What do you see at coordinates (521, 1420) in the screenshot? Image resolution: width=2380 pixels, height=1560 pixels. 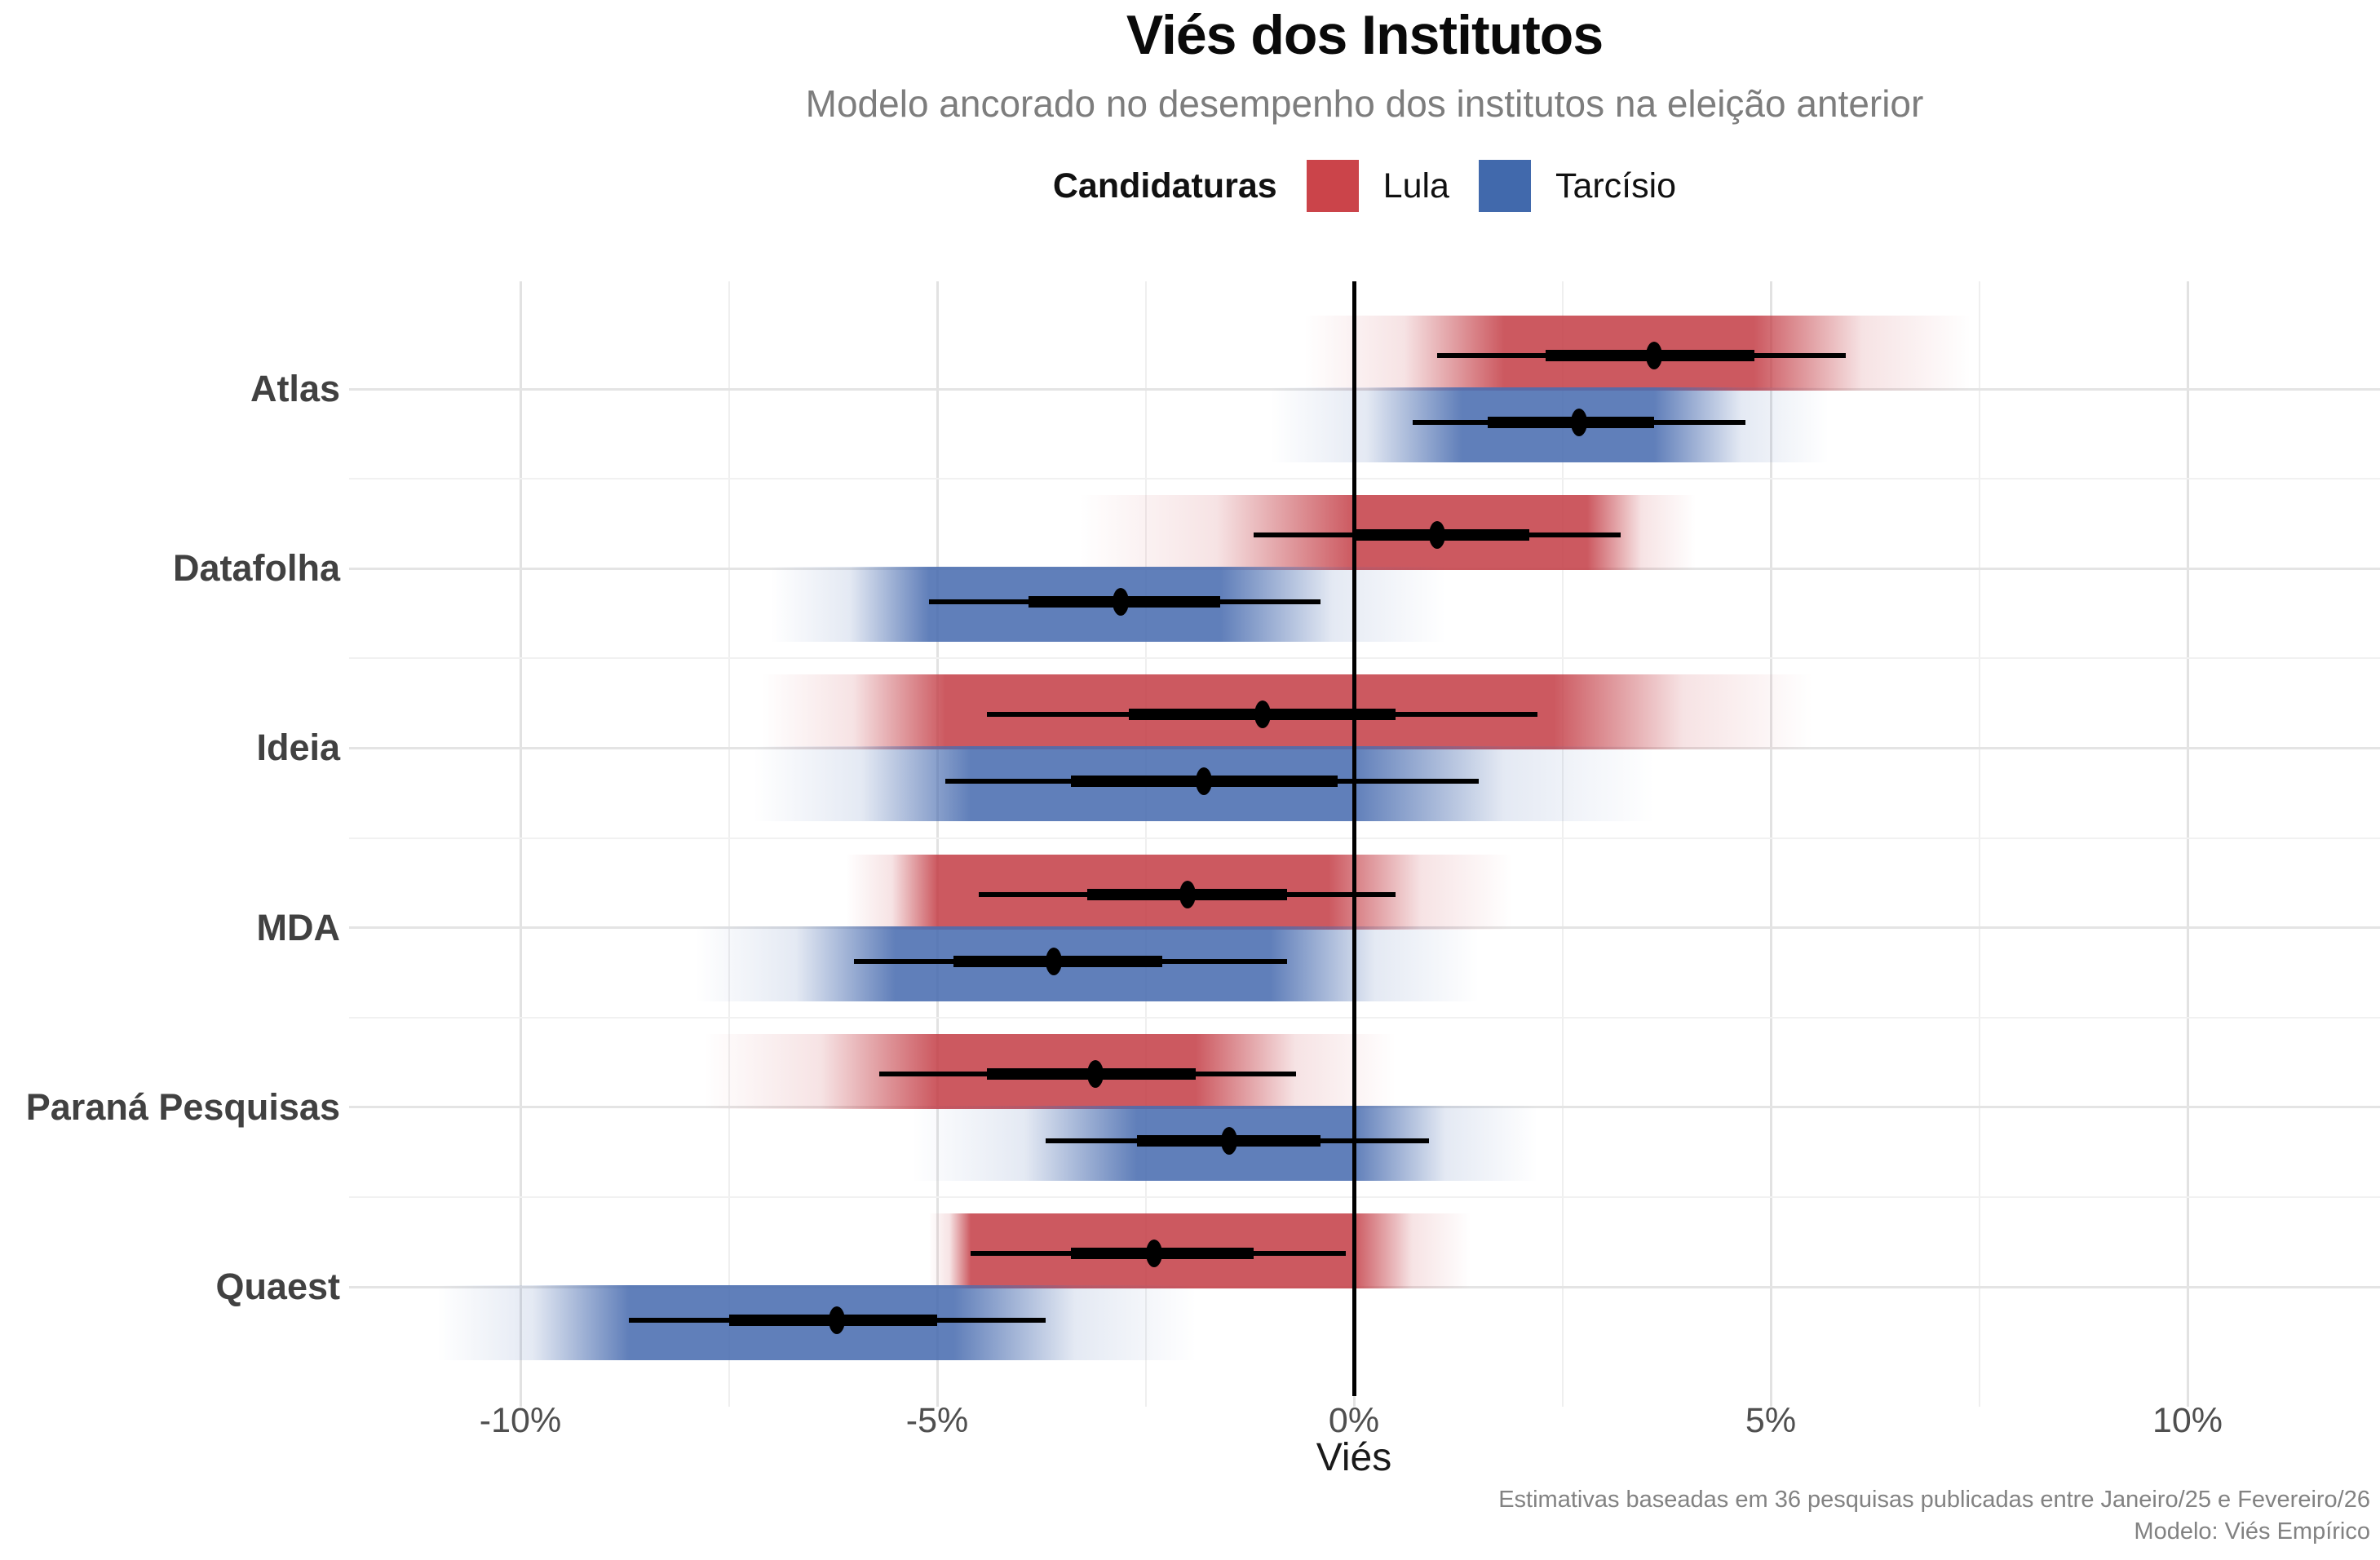 I see `x-tick-label: -10%` at bounding box center [521, 1420].